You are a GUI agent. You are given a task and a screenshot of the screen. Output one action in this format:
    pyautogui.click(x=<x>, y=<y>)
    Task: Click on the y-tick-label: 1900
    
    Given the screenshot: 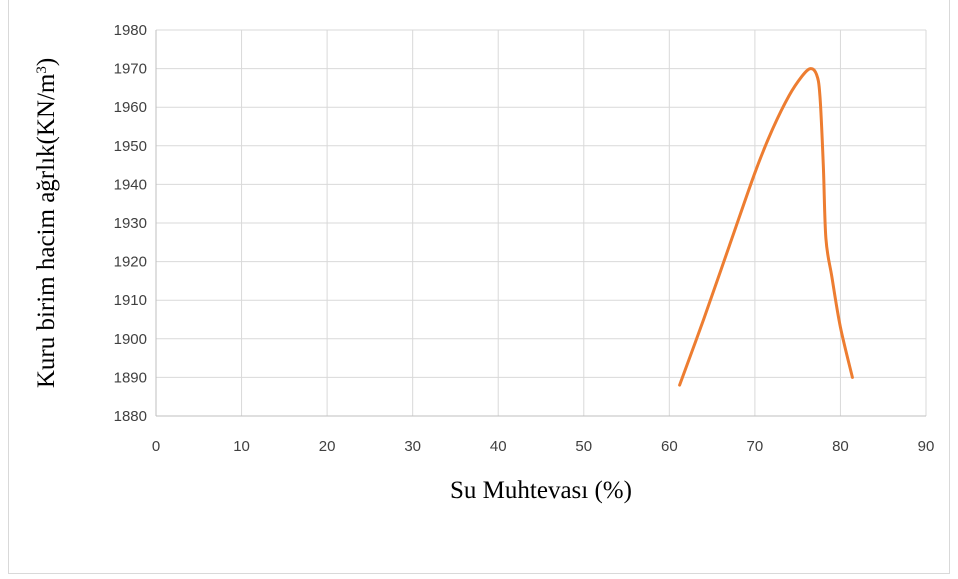 What is the action you would take?
    pyautogui.click(x=130, y=339)
    